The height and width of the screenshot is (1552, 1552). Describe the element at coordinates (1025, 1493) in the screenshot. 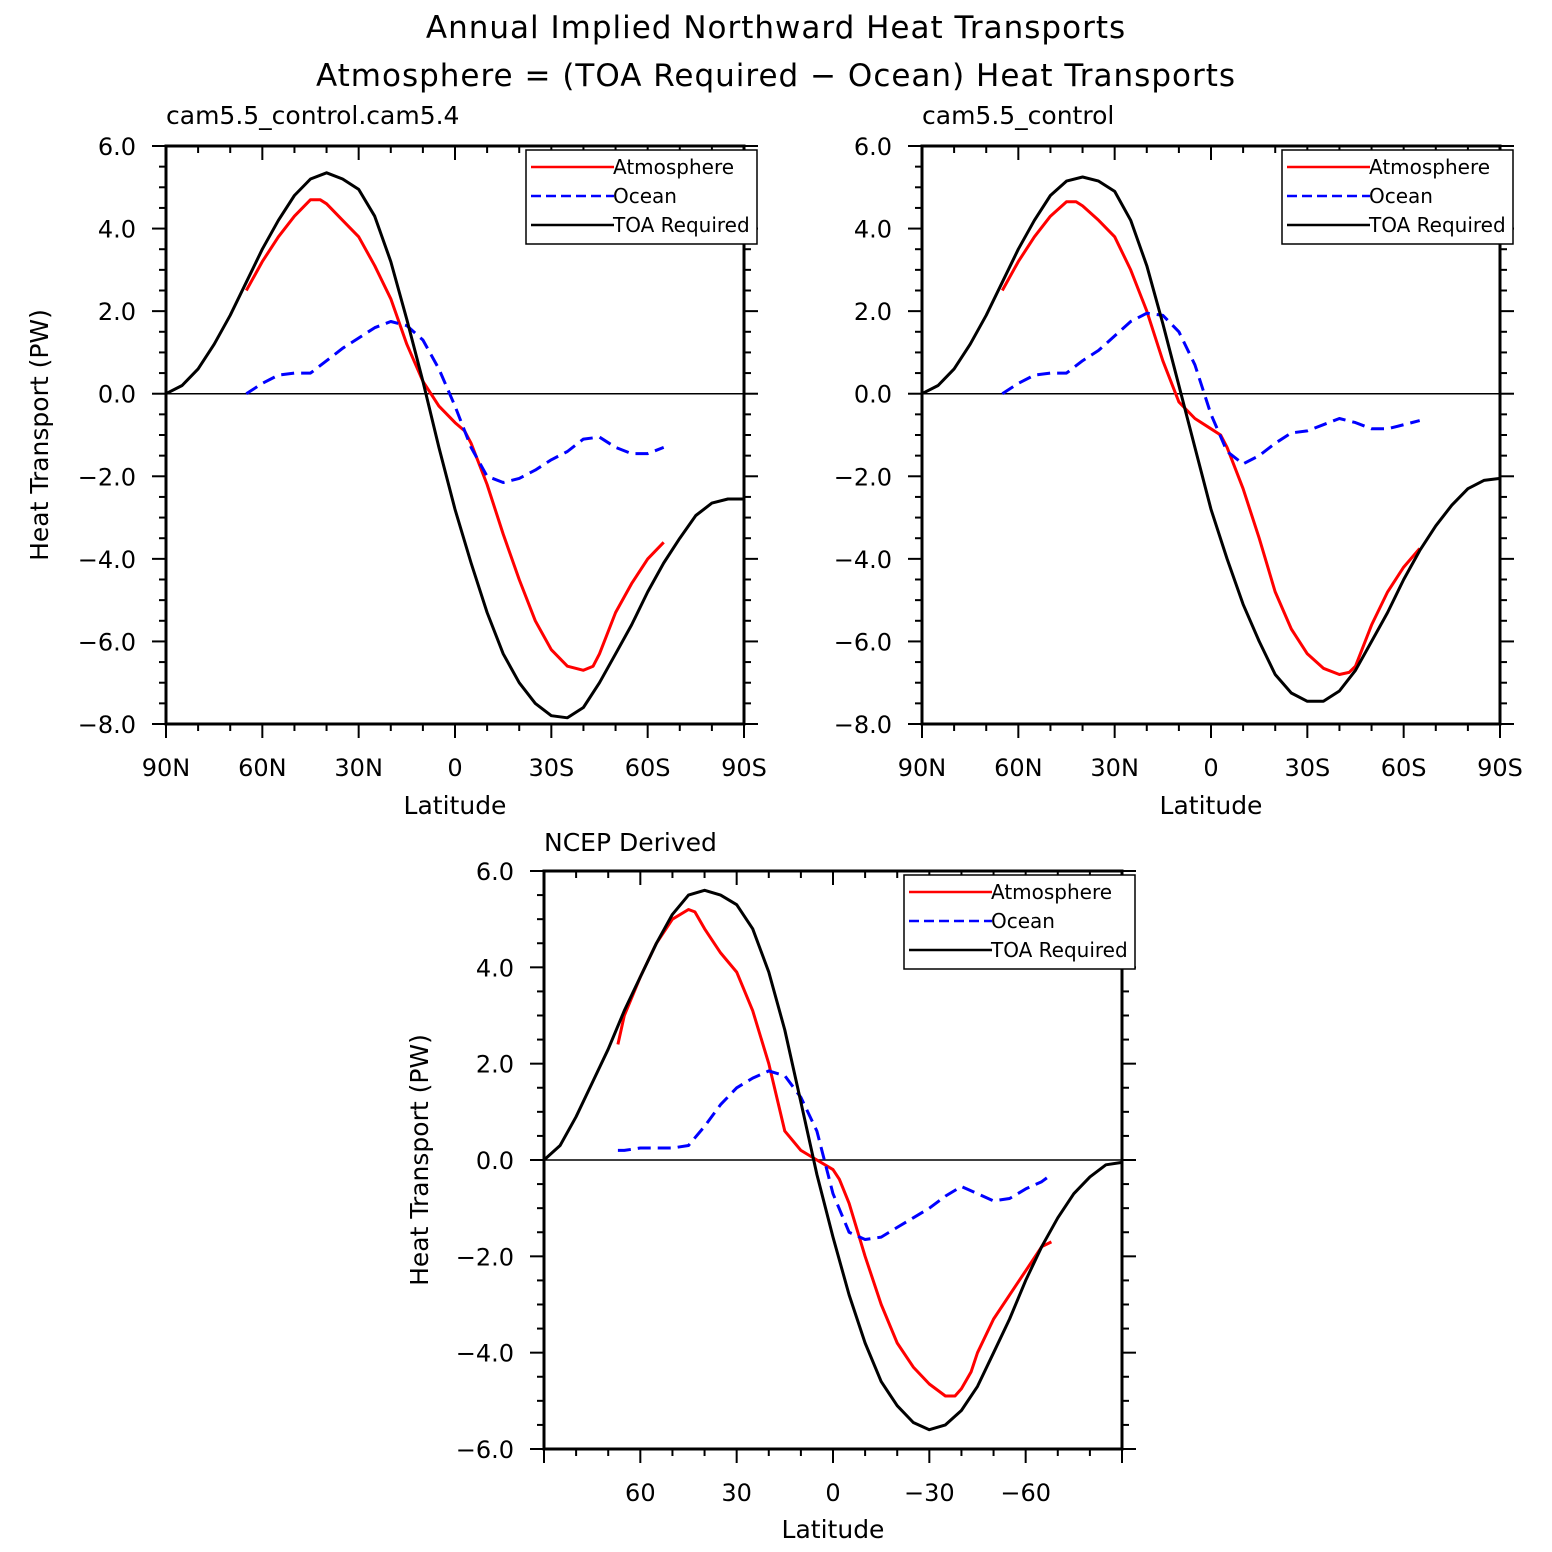

I see `x-tick-label: −60` at that location.